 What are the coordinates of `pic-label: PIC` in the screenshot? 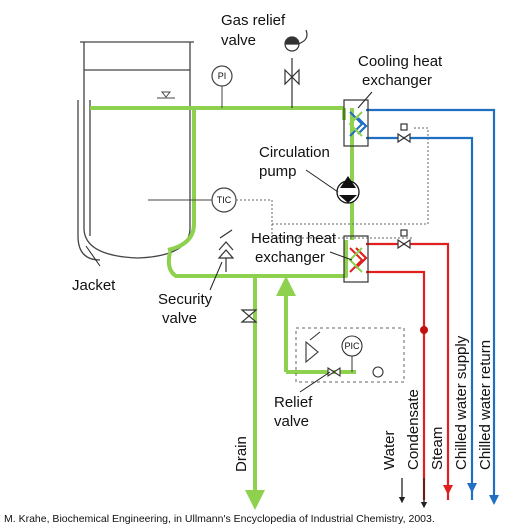 It's located at (352, 346).